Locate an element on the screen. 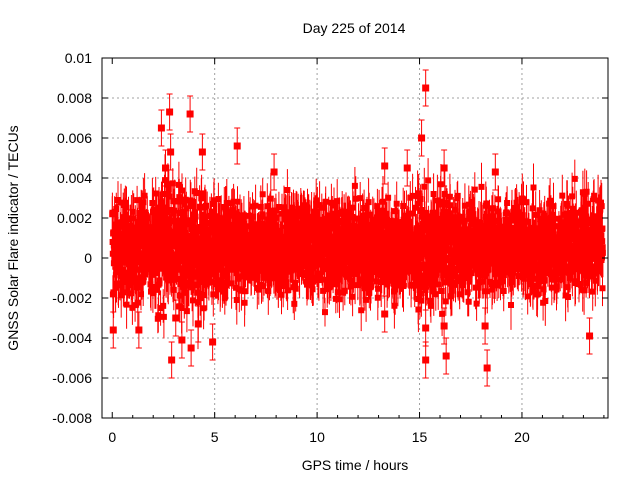 The height and width of the screenshot is (480, 640). x-tick-labels: 0 5 10 15 20 is located at coordinates (319, 437).